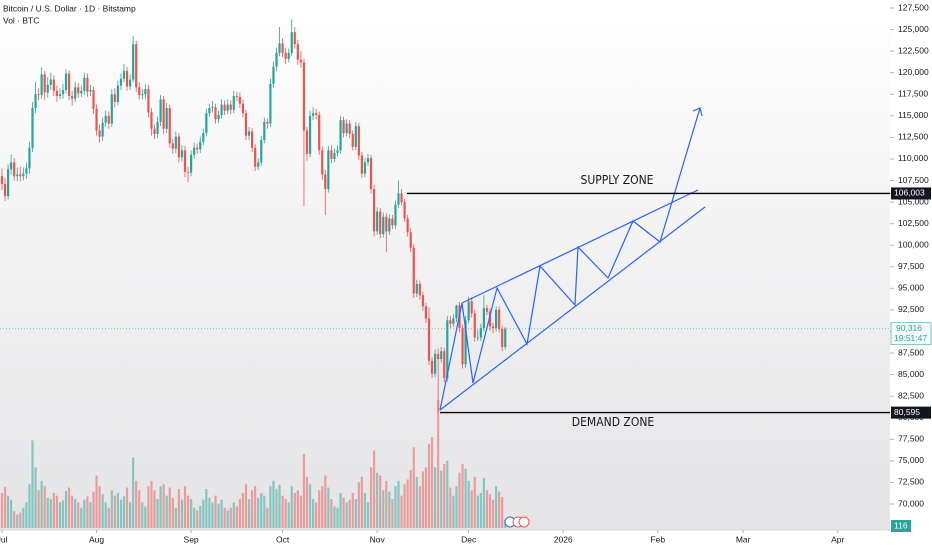 This screenshot has height=550, width=932. I want to click on last-price-tag, so click(911, 334).